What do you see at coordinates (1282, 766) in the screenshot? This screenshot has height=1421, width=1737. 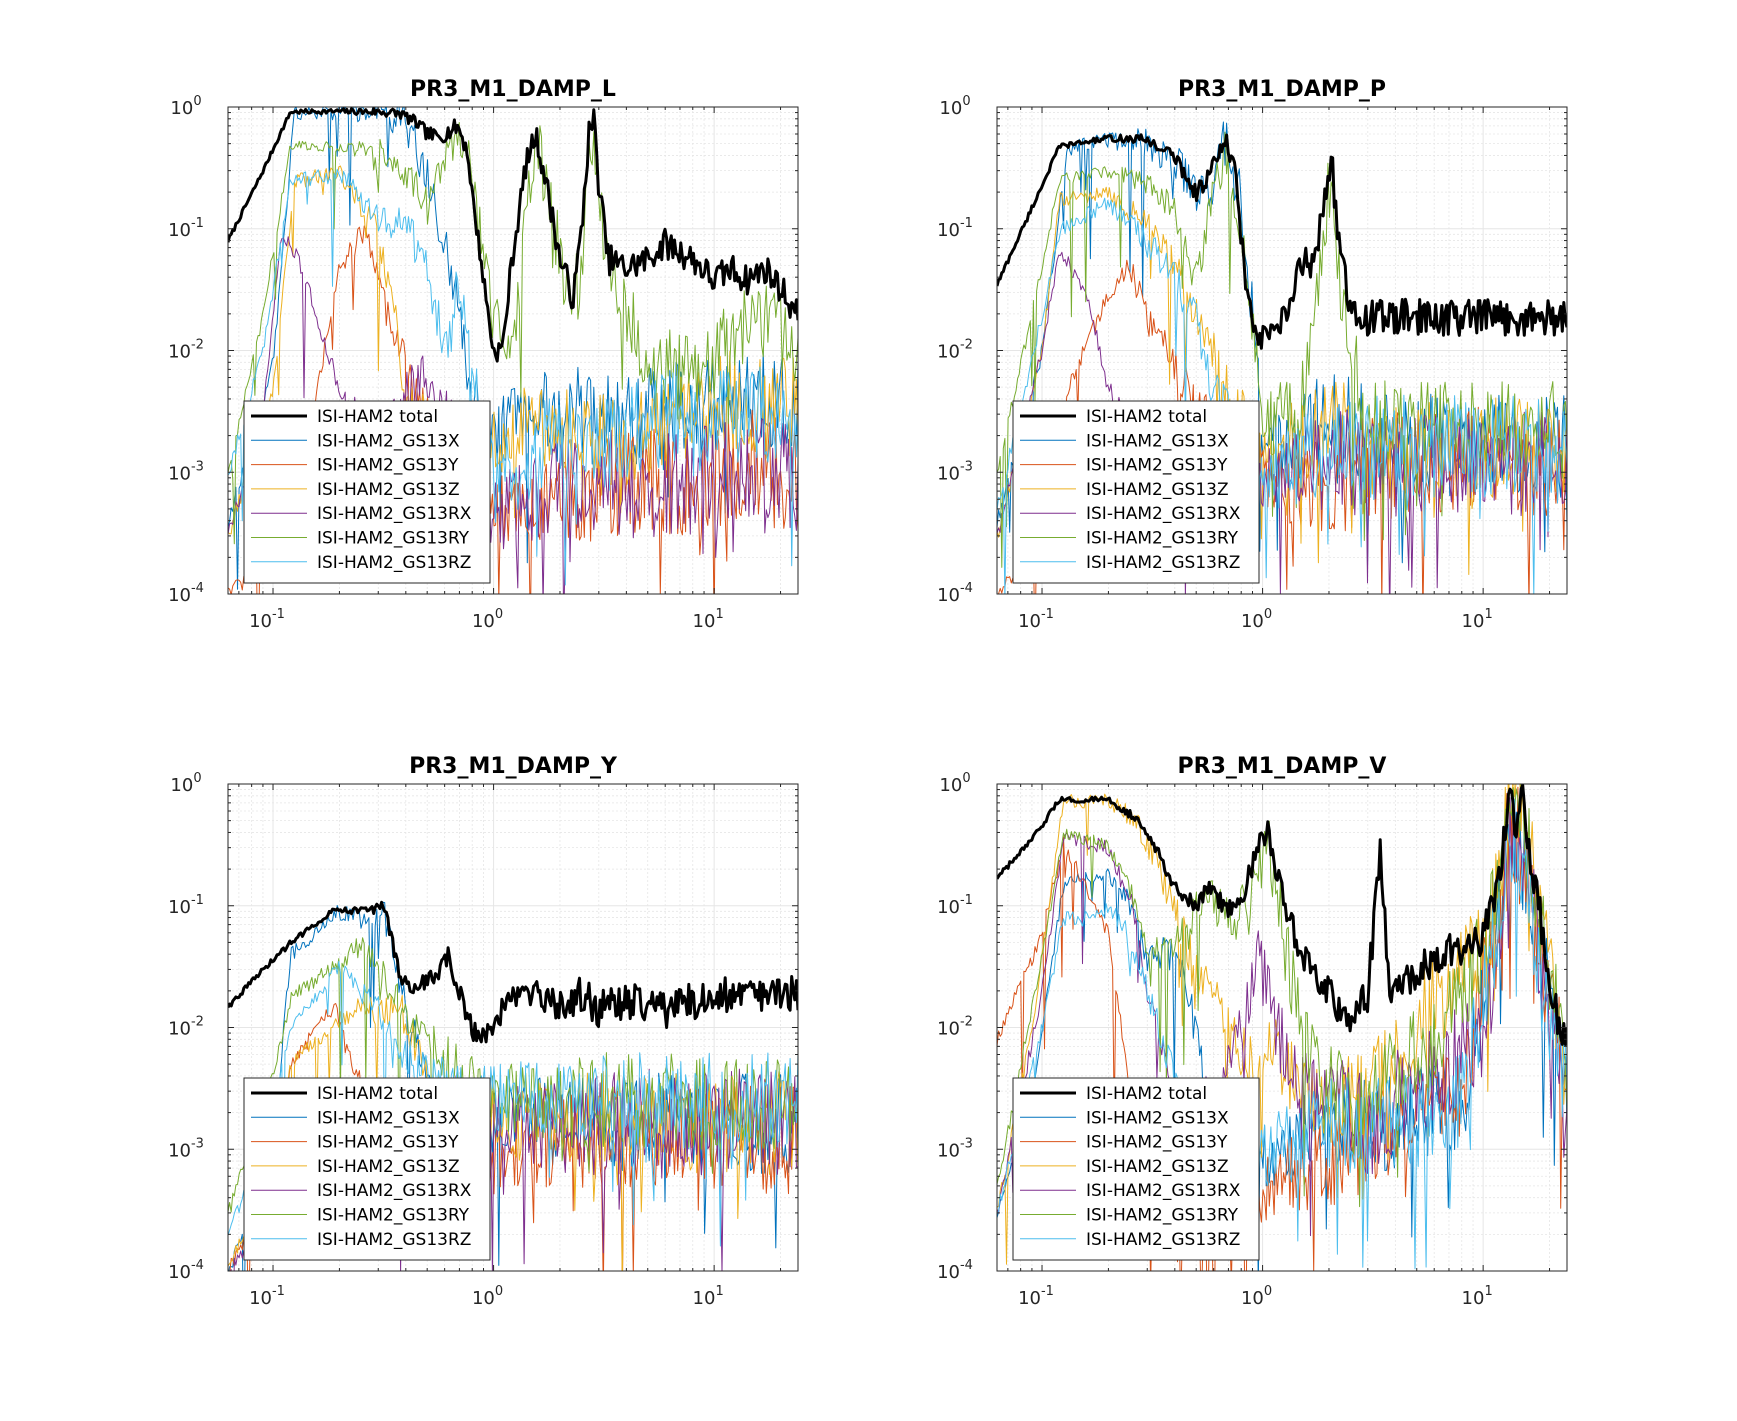 I see `subplot-title: PR3_M1_DAMP_V` at bounding box center [1282, 766].